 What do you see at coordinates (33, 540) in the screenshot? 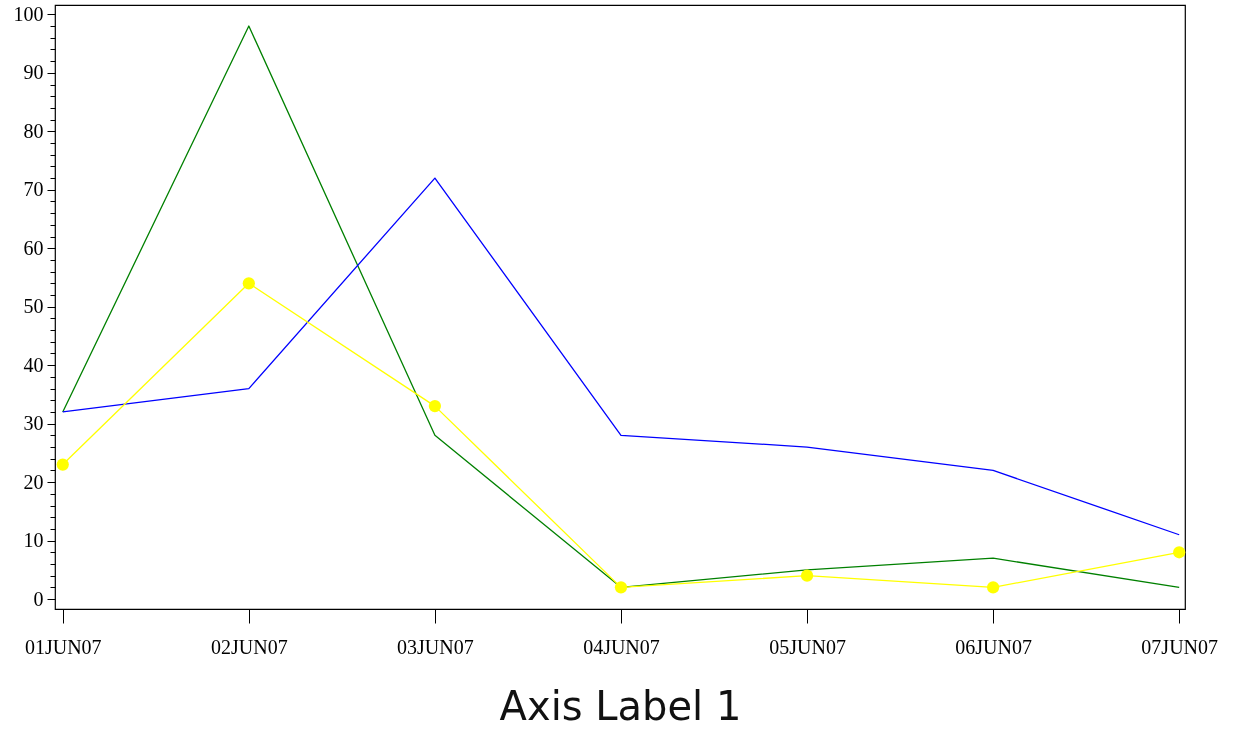
I see `y-tick-label: 10` at bounding box center [33, 540].